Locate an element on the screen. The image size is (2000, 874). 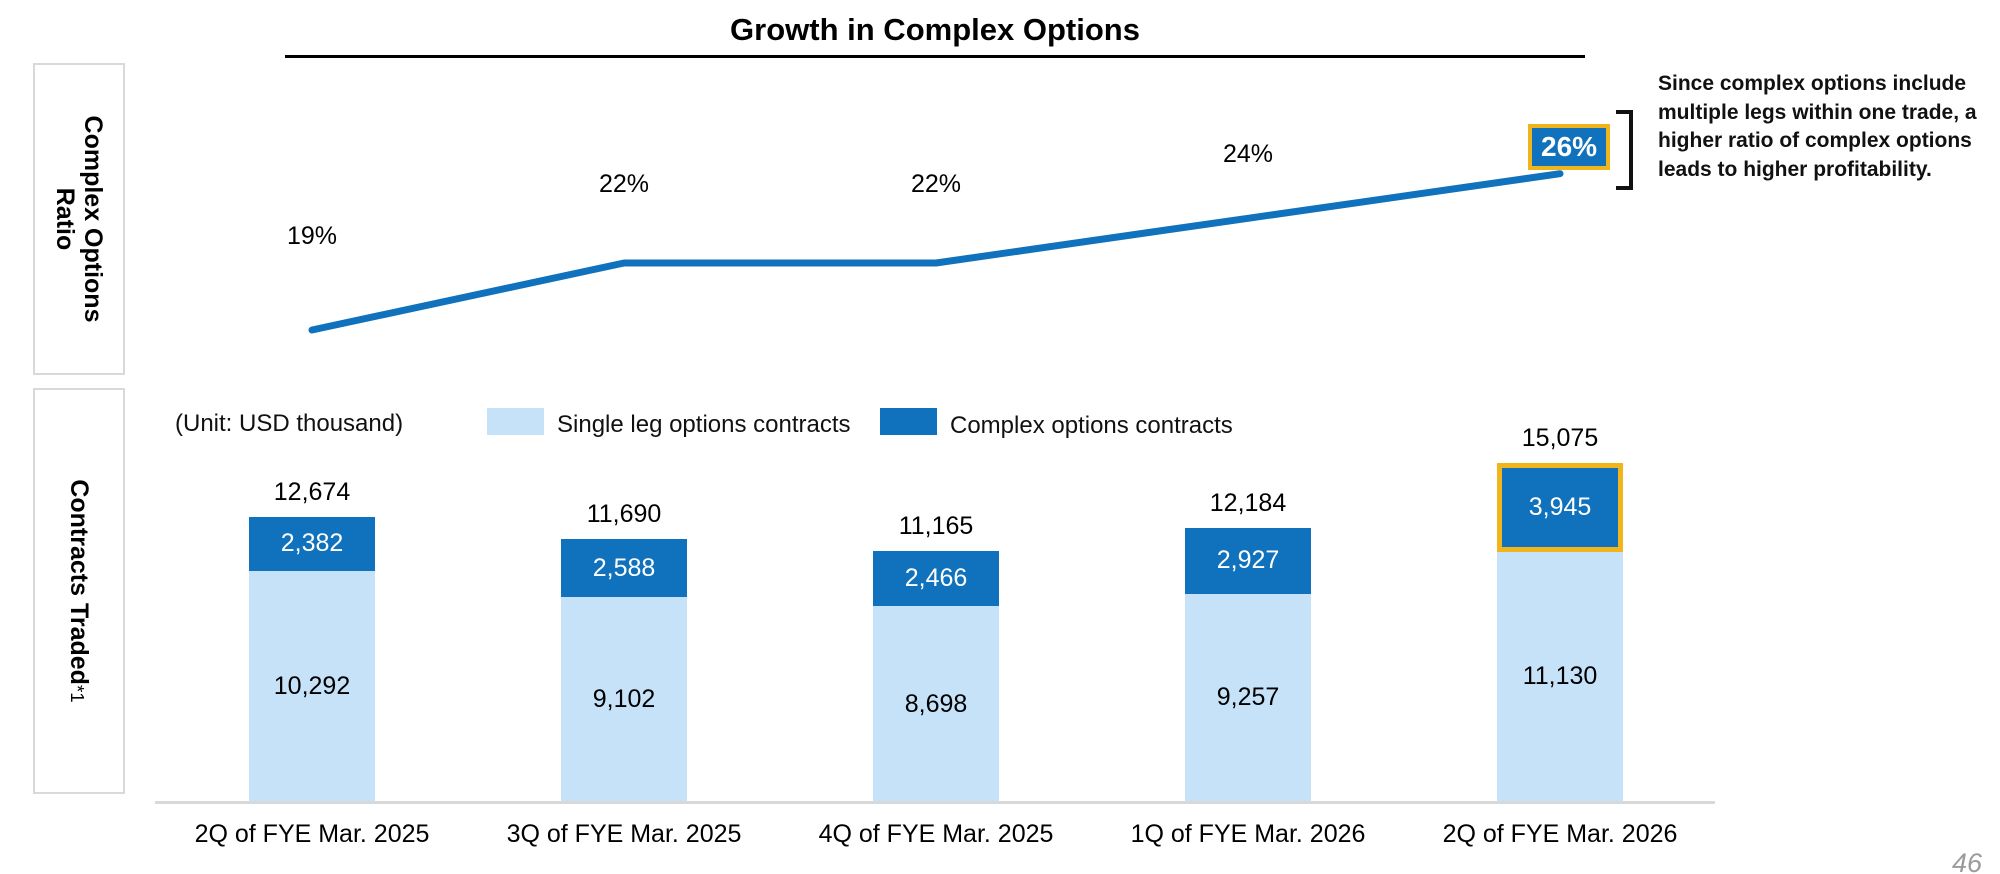
bar-segment-complex: 2,466 is located at coordinates (936, 578).